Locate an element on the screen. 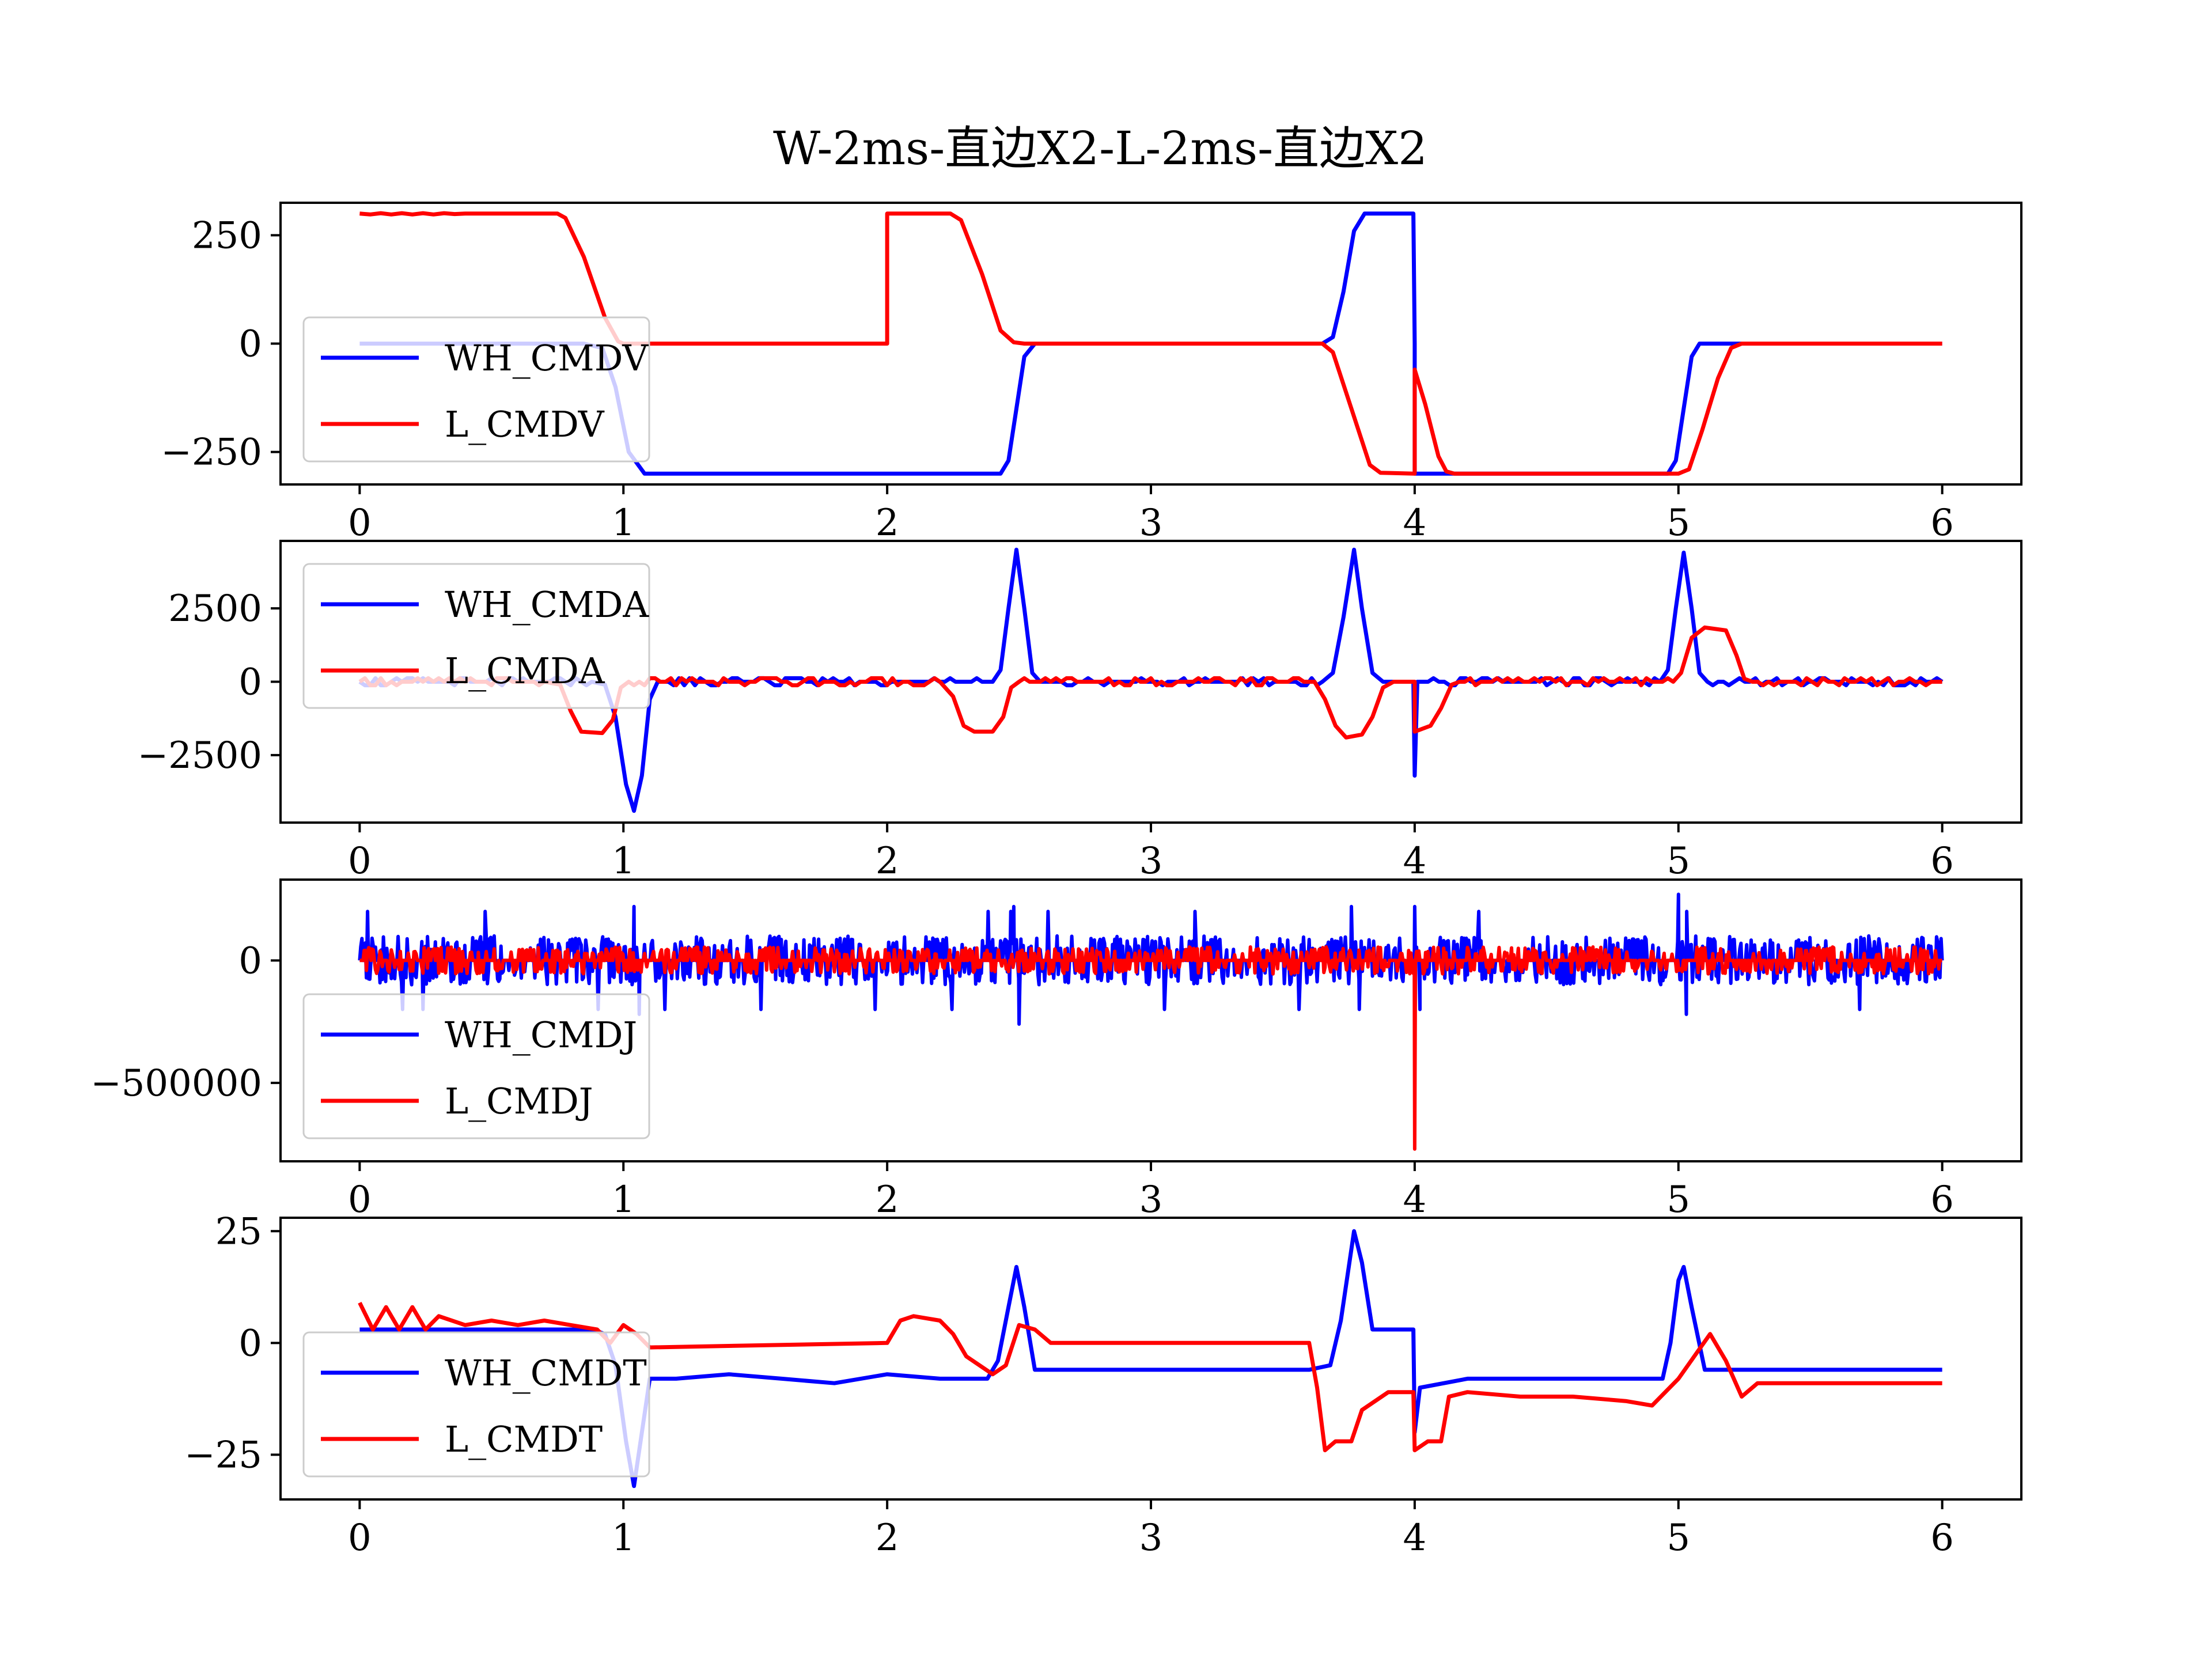 The width and height of the screenshot is (2212, 1659). legend-label: WH_CMDJ is located at coordinates (541, 1035).